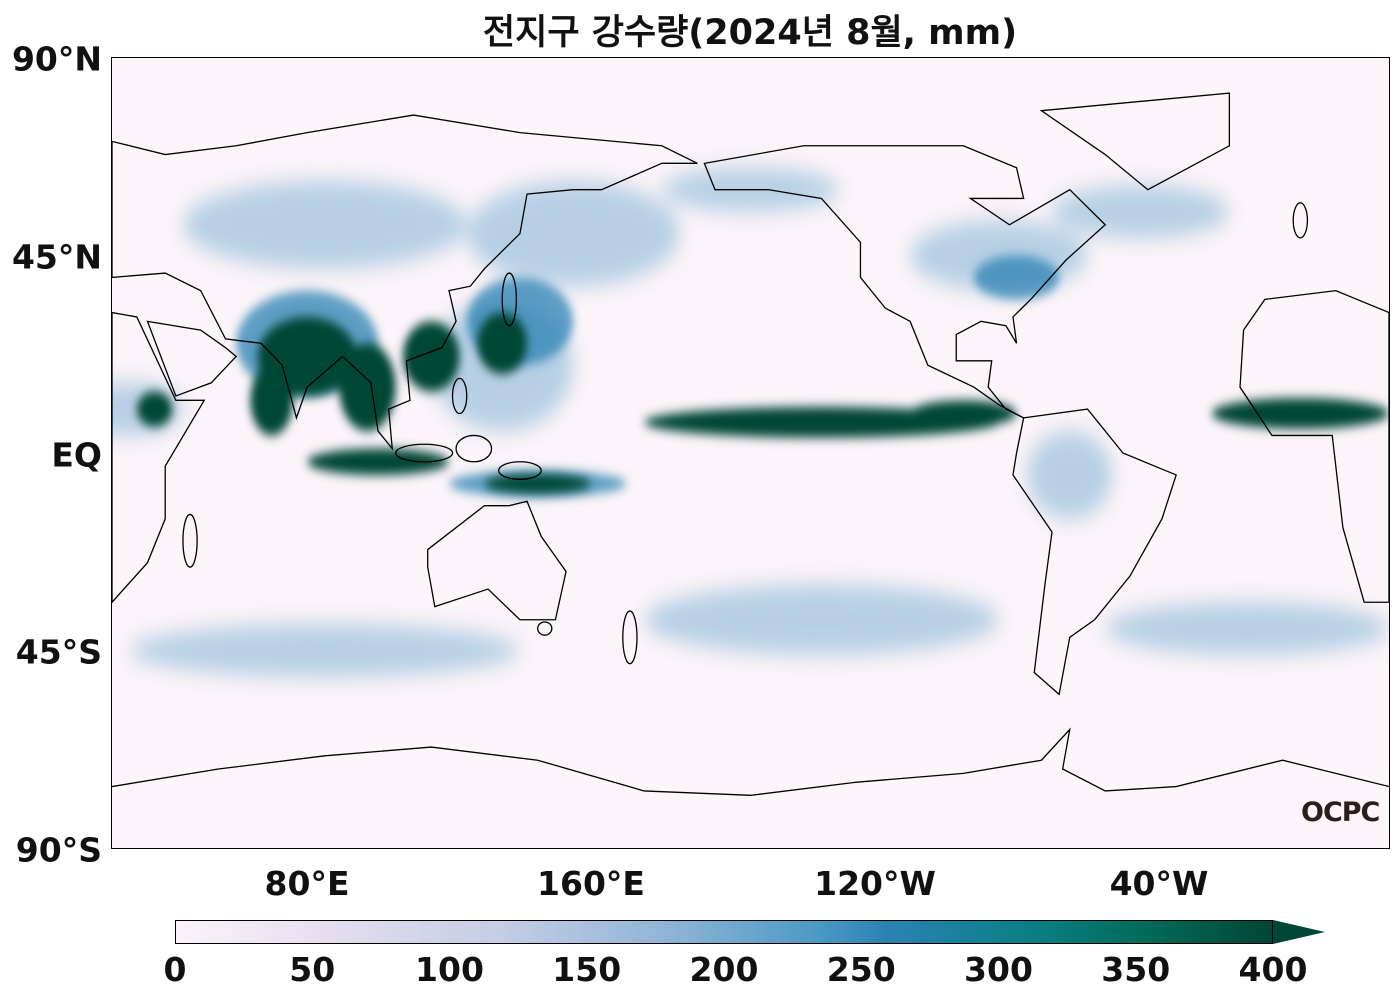  I want to click on lat-label-eq: EQ, so click(76, 455).